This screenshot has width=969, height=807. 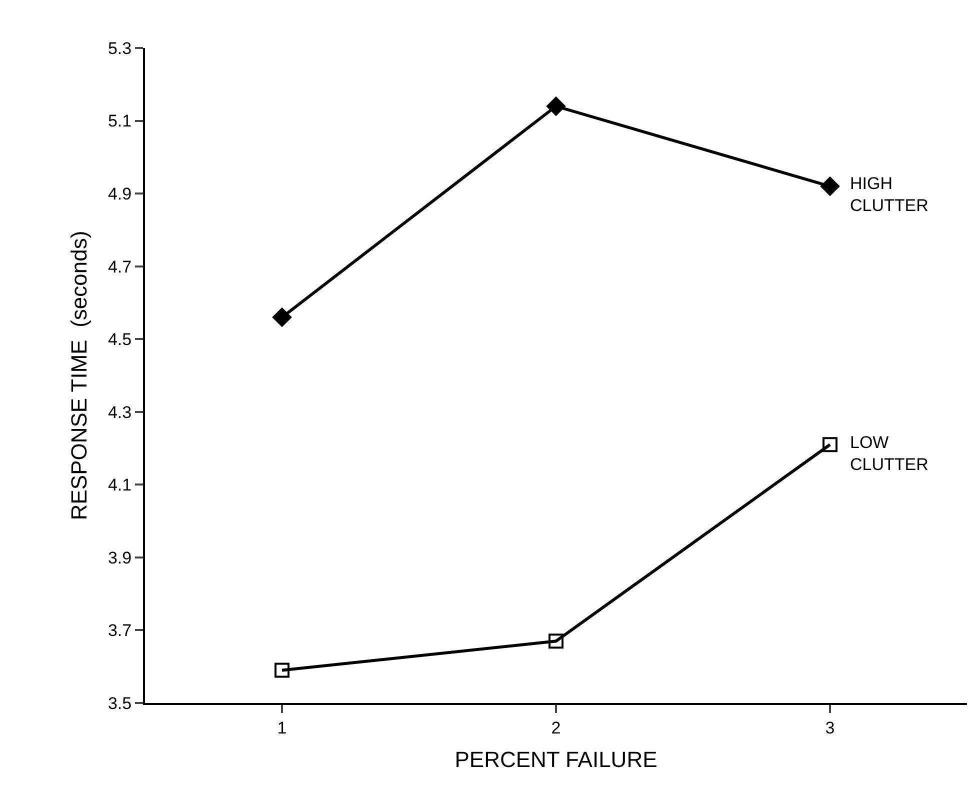 What do you see at coordinates (79, 375) in the screenshot?
I see `y-axis-title: RESPONSE TIME (seconds)` at bounding box center [79, 375].